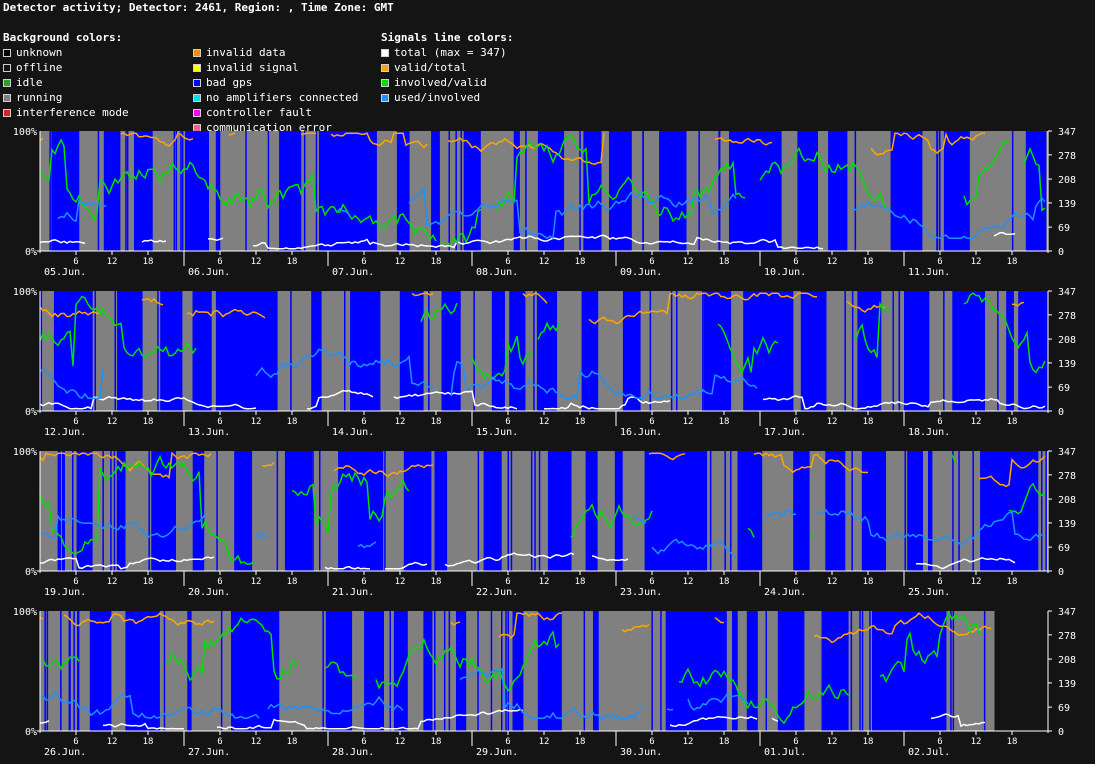  I want to click on day-label: 11.Jun., so click(929, 272).